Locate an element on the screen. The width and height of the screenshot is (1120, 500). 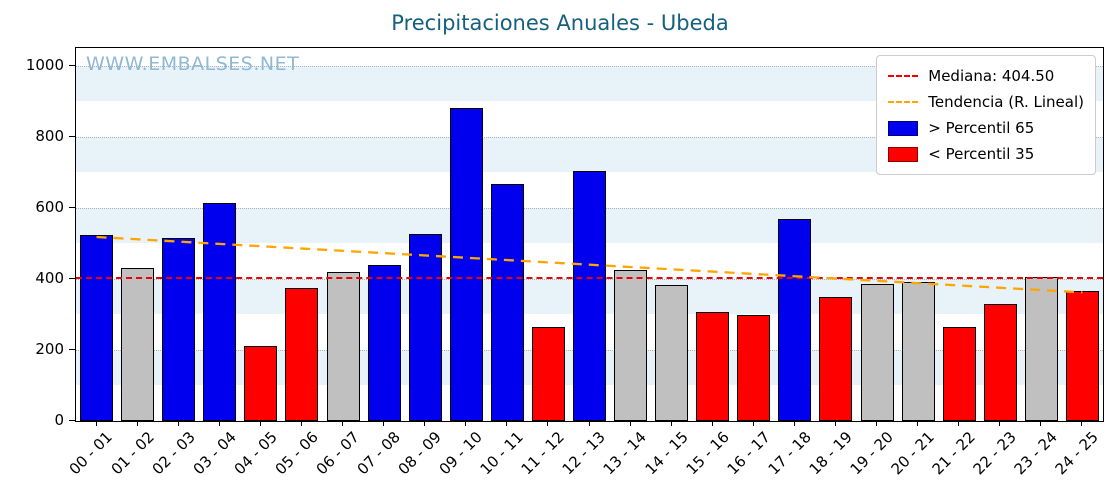
legend-label: Mediana: 404.50 is located at coordinates (991, 76).